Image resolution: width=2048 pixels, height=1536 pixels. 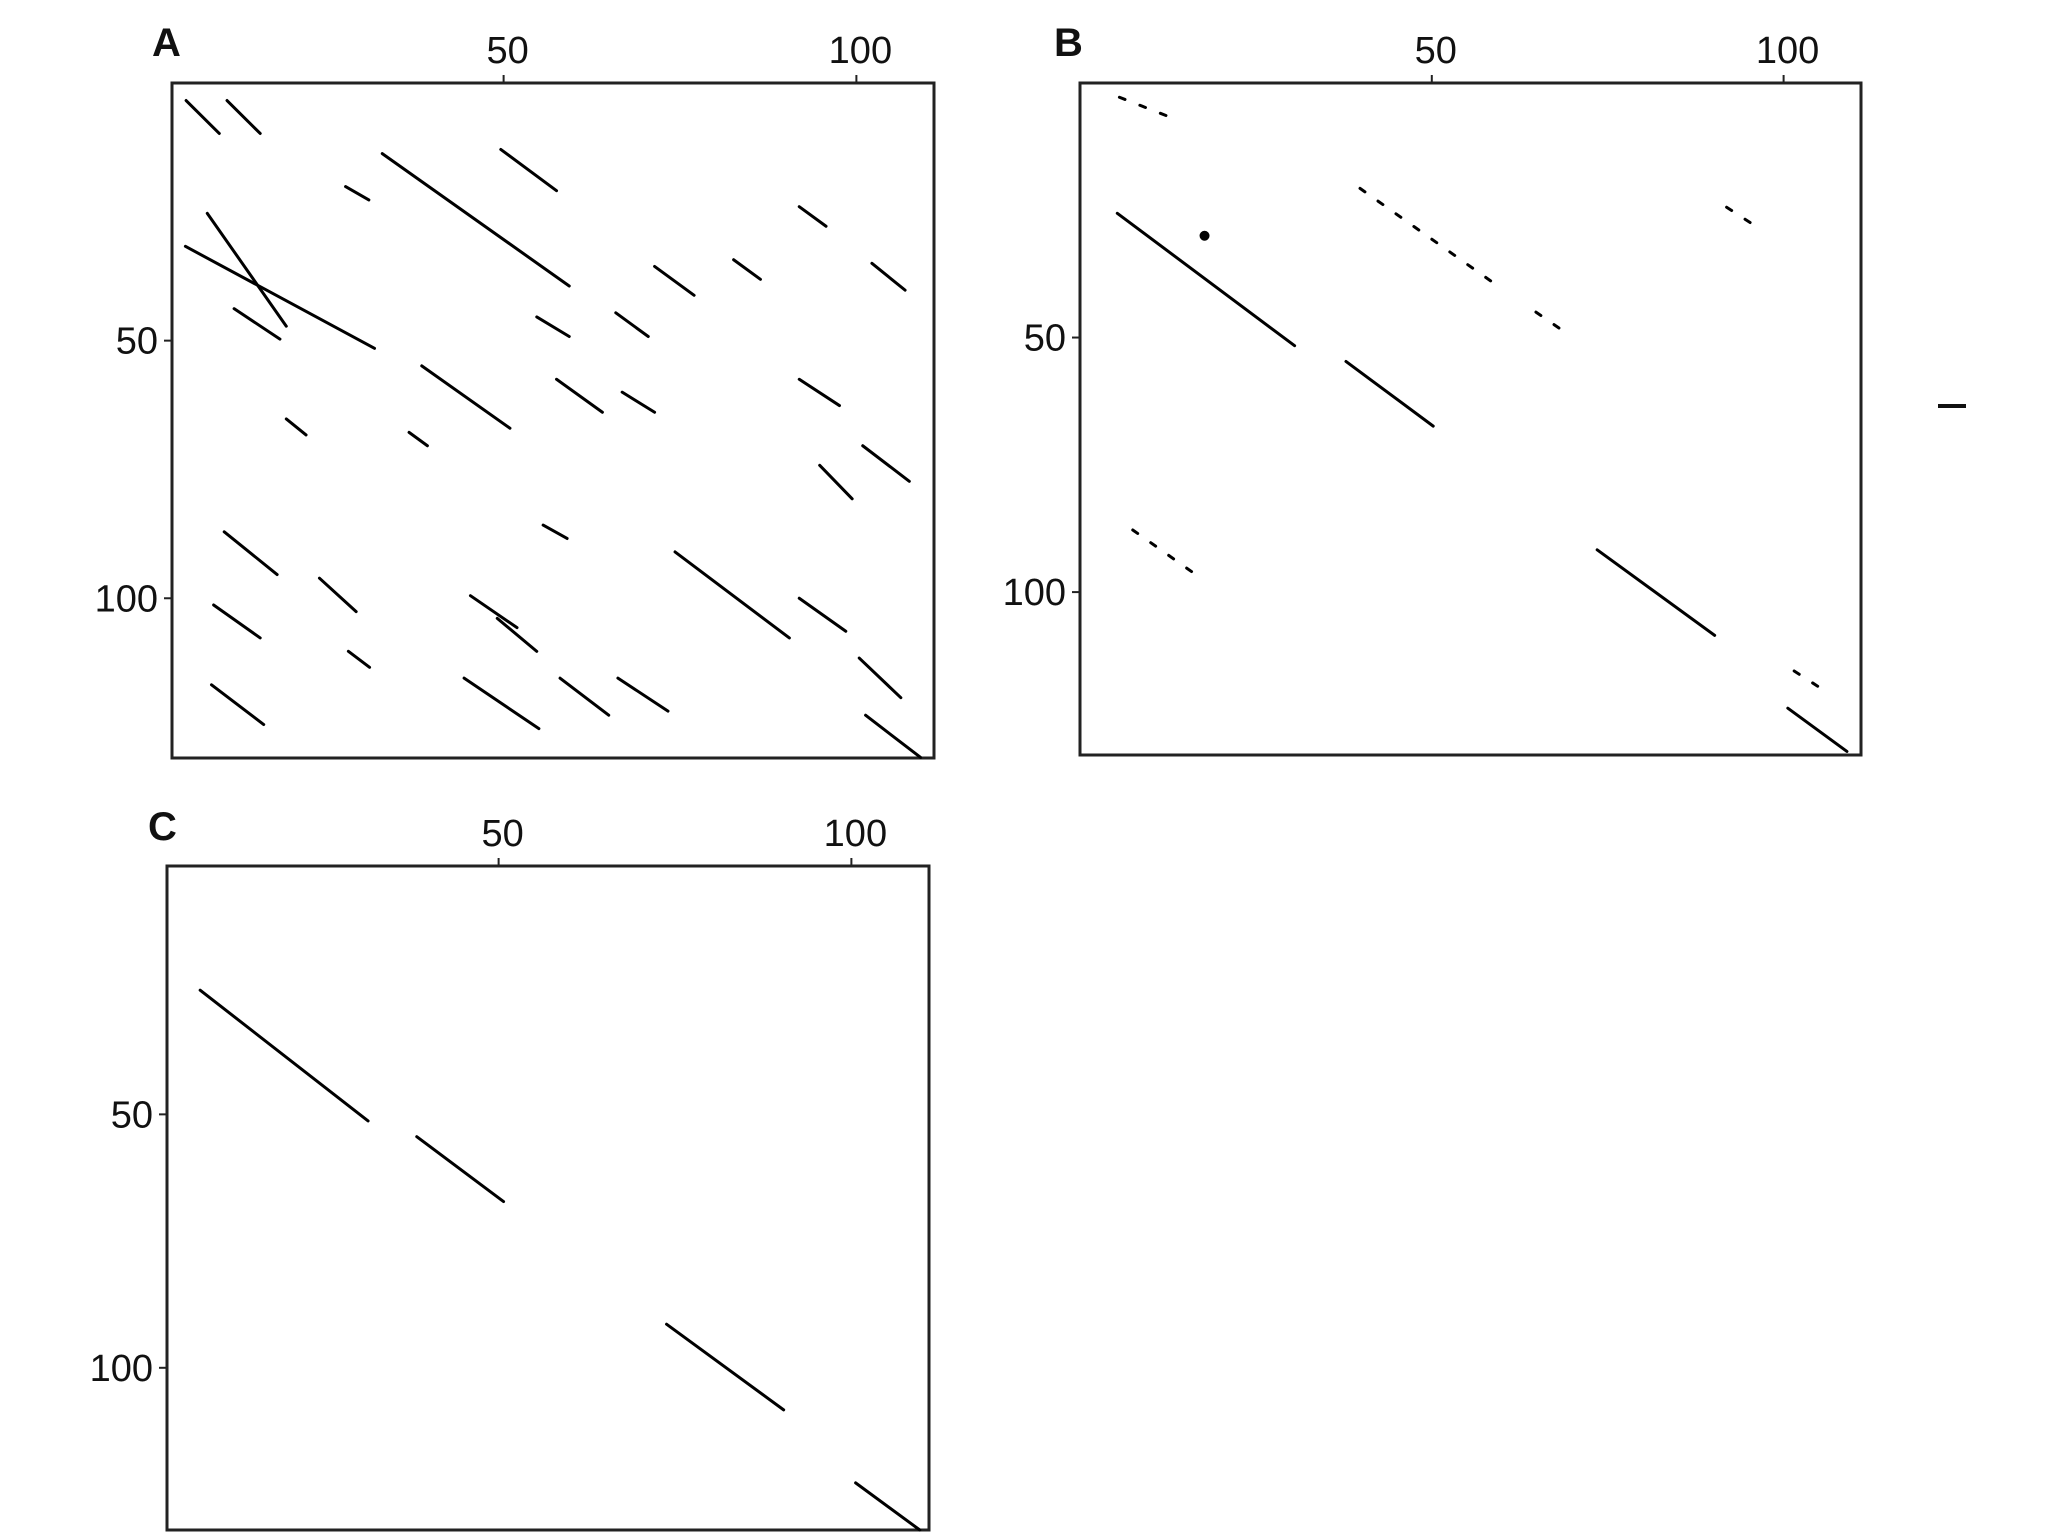 I want to click on panel-label: C, so click(x=162, y=827).